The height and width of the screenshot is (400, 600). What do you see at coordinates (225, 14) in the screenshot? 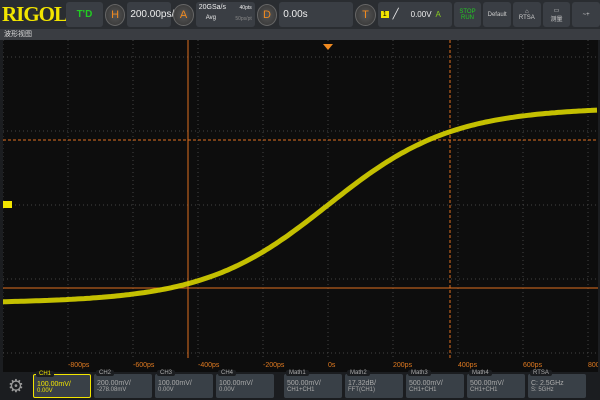
I see `acquire-info: 20GSa/s 40pts Avg 50ps/pt` at bounding box center [225, 14].